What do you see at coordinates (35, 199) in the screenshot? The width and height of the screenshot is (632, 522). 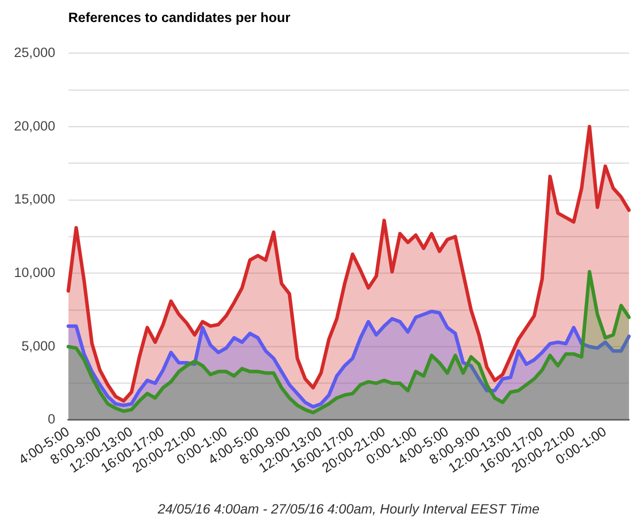 I see `y-tick-label: 15,000` at bounding box center [35, 199].